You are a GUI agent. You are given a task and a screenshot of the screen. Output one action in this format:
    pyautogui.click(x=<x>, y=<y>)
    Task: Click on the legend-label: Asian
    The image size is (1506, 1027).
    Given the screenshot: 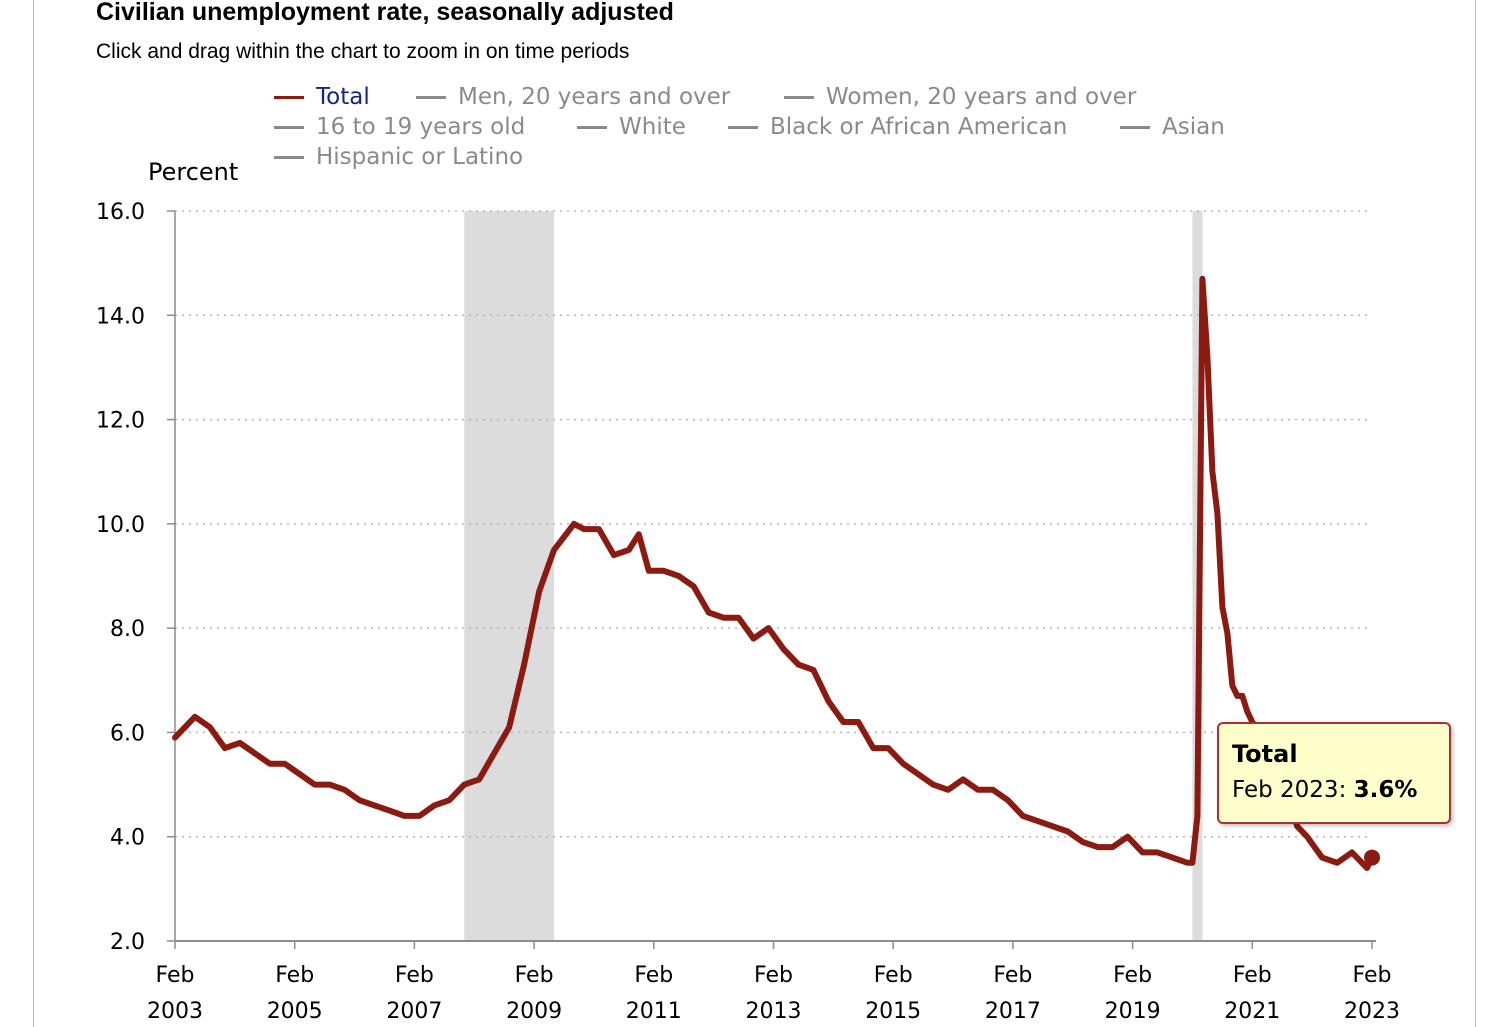 What is the action you would take?
    pyautogui.click(x=1193, y=127)
    